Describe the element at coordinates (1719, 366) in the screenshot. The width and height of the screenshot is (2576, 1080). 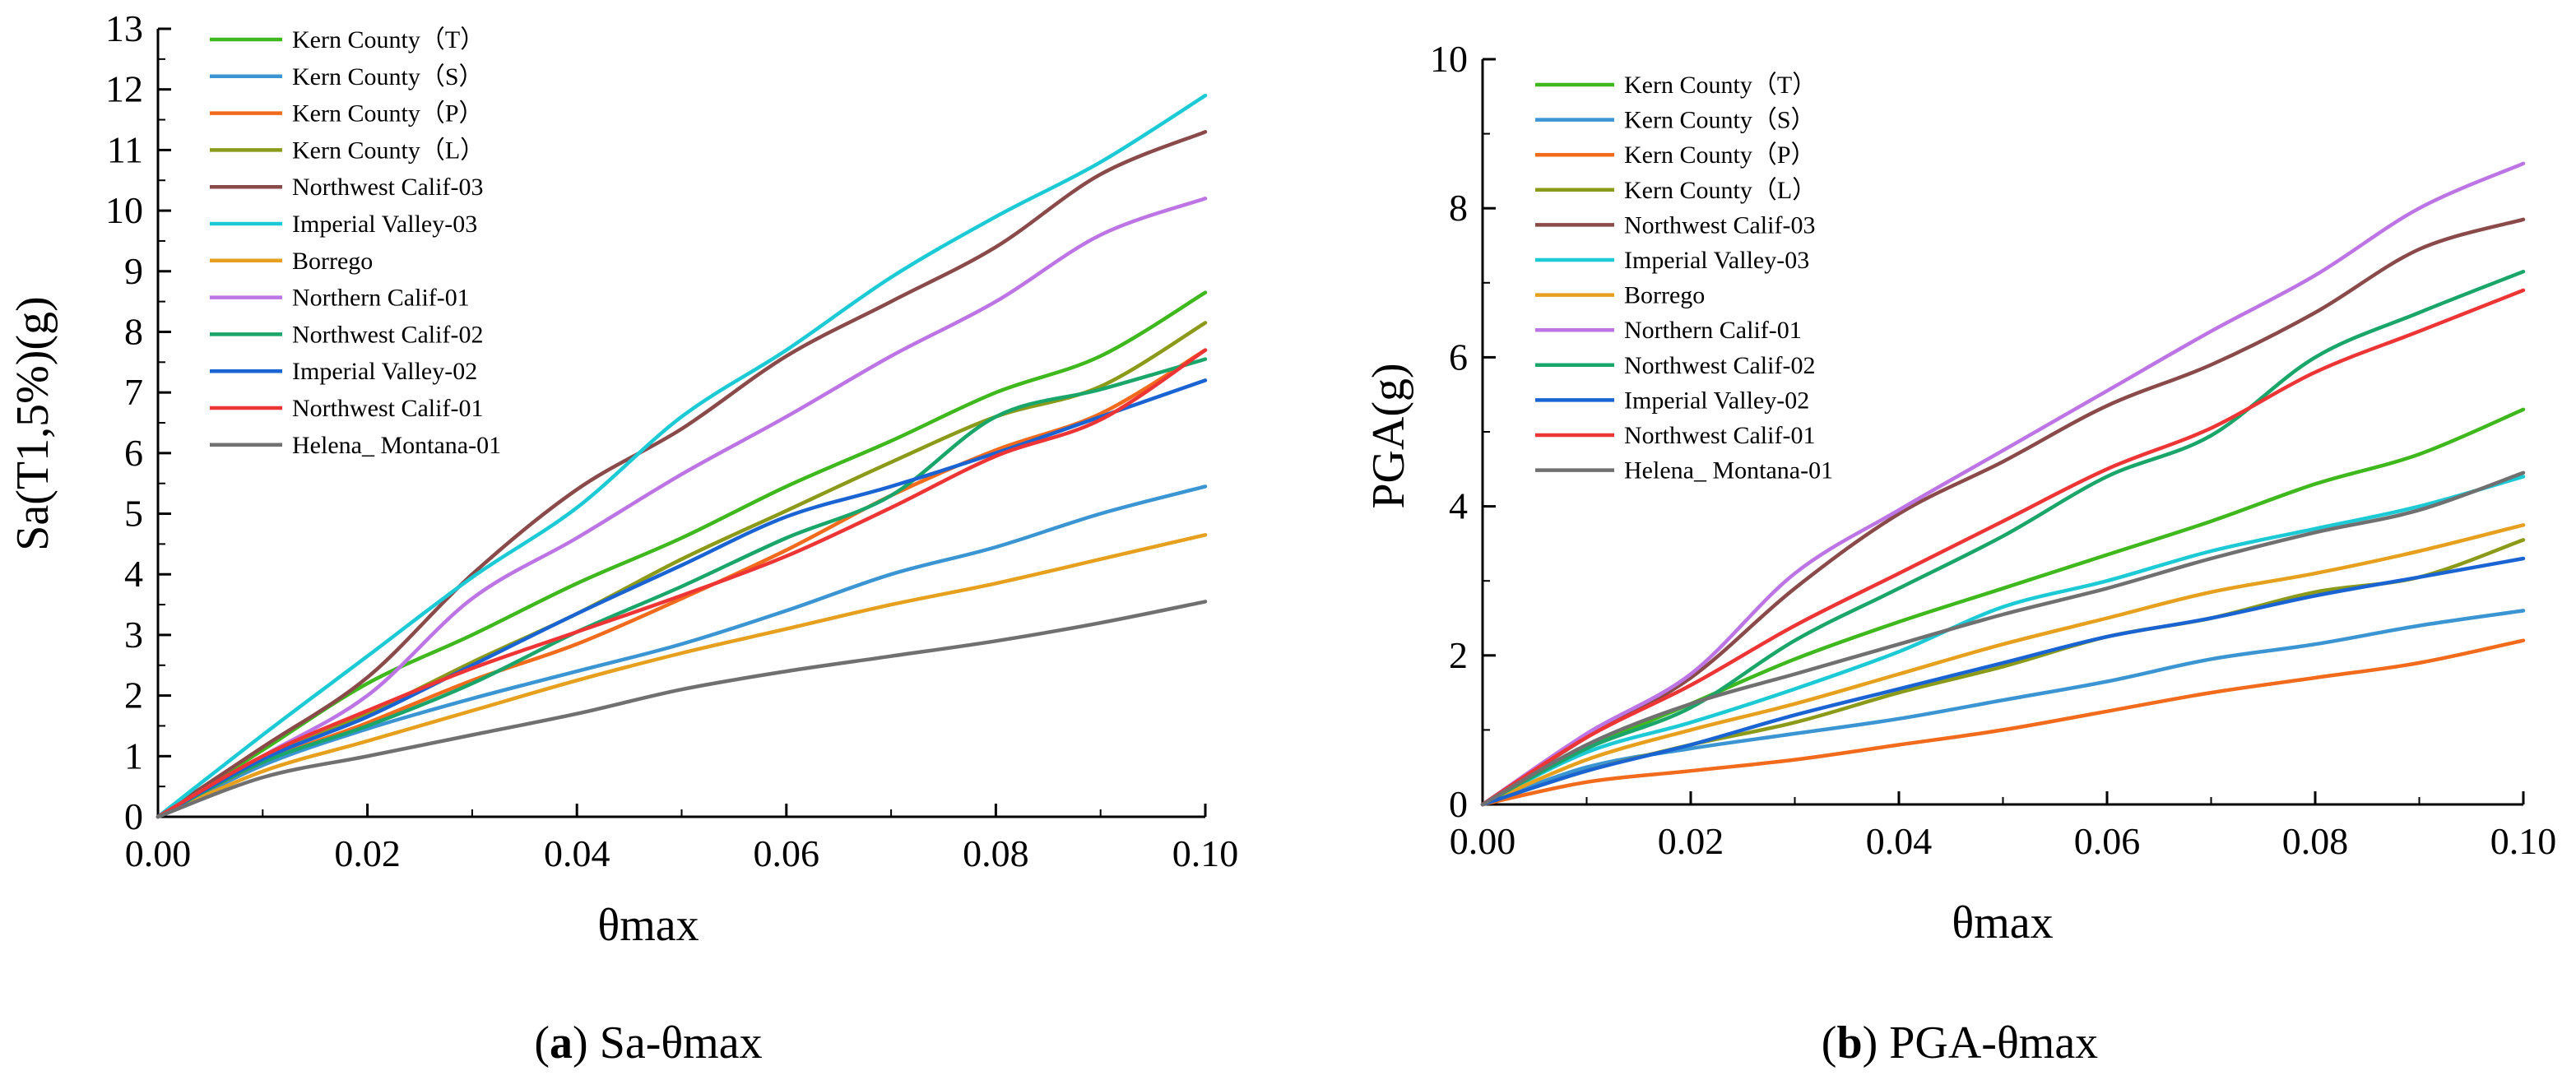
I see `chart-b-legend-label: Northwest Calif-02` at that location.